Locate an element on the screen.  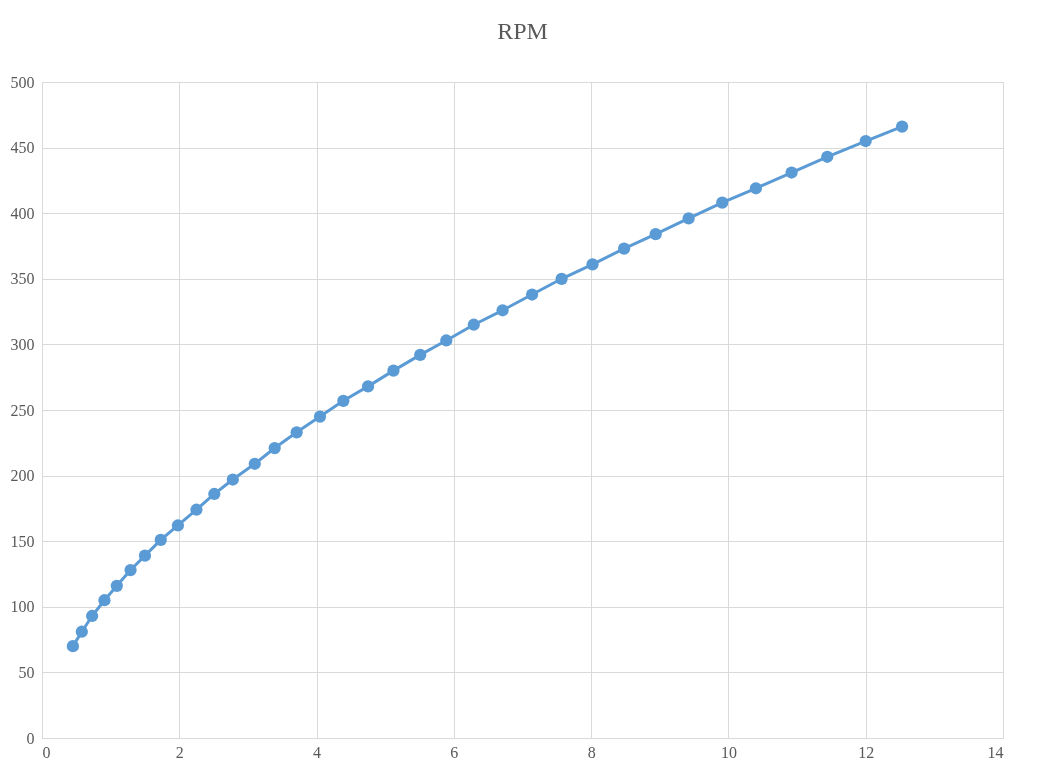
x-tick-label: 6 is located at coordinates (454, 752).